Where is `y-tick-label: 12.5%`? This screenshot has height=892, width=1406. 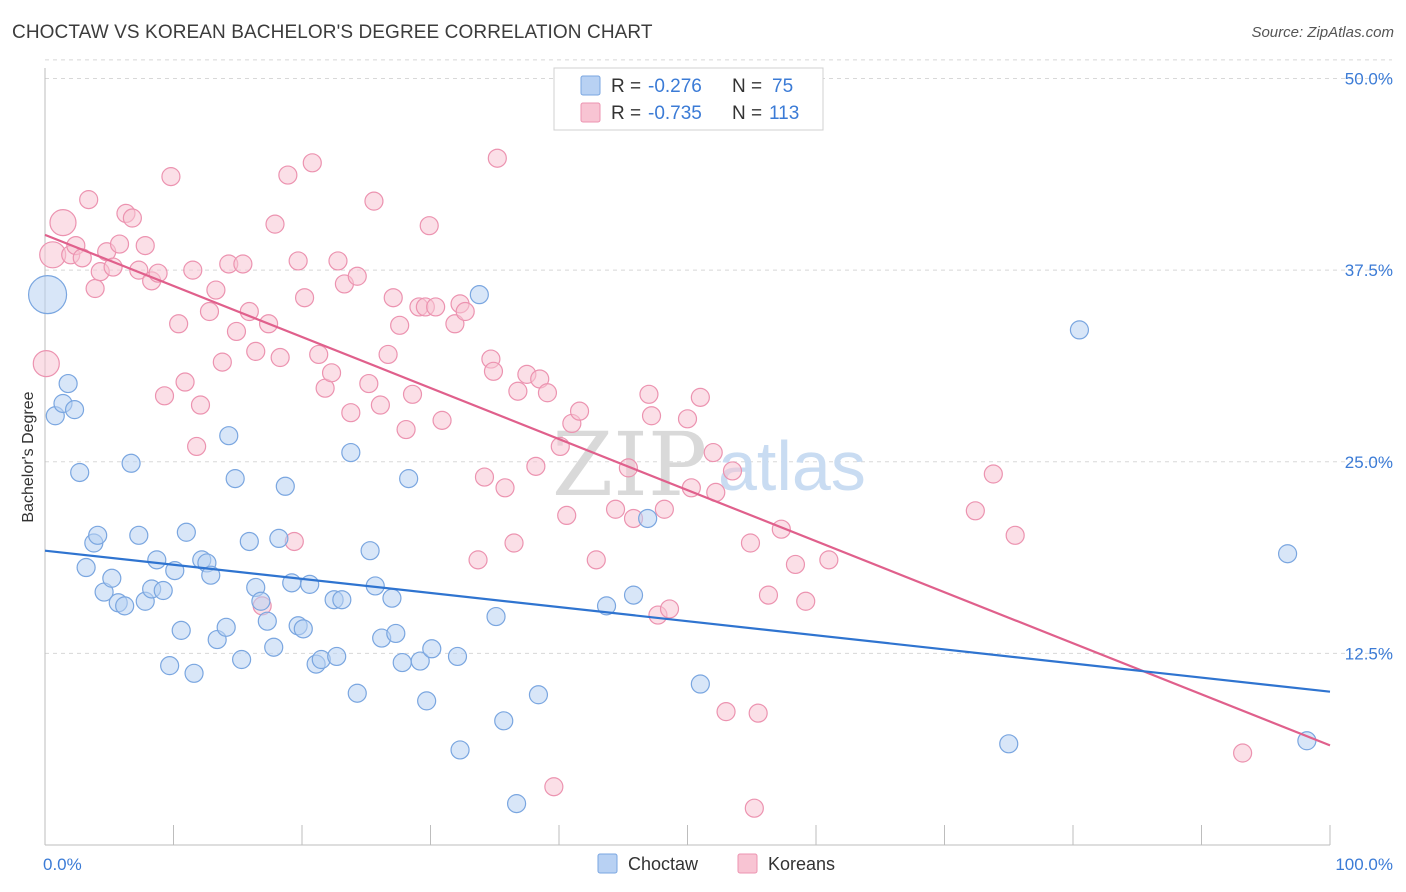 y-tick-label: 12.5% is located at coordinates (1369, 653).